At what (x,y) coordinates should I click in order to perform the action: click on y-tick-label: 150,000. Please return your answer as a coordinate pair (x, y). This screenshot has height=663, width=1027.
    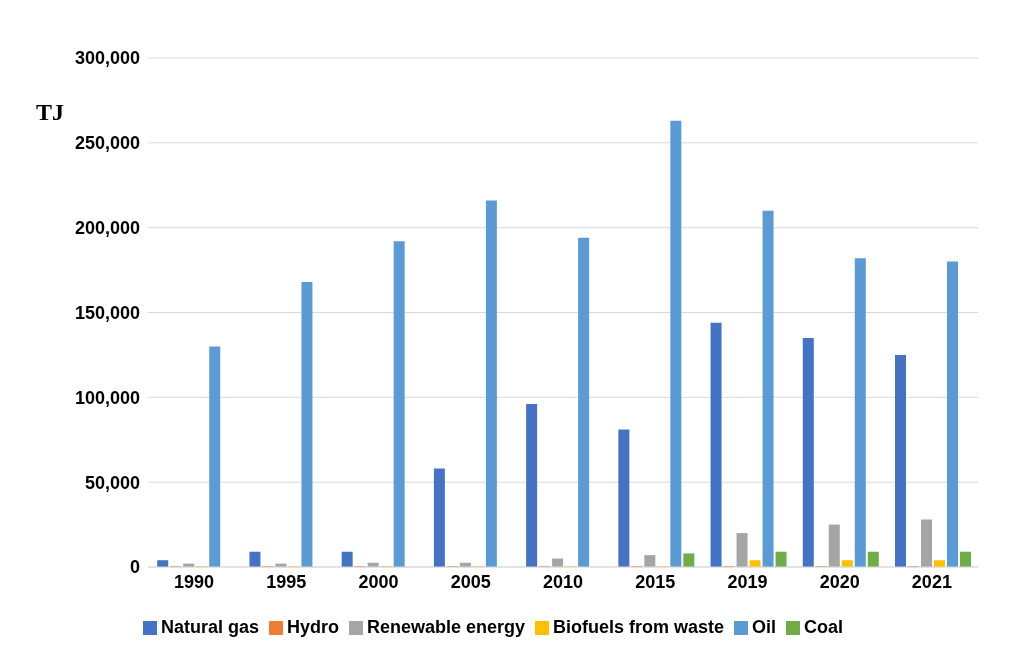
    Looking at the image, I should click on (107, 312).